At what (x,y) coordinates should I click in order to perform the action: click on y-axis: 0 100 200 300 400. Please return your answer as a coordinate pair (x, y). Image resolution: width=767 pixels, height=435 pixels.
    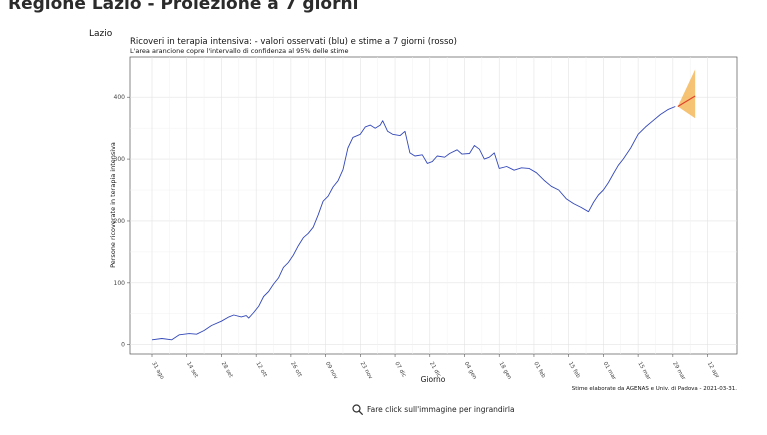
    Looking at the image, I should click on (122, 221).